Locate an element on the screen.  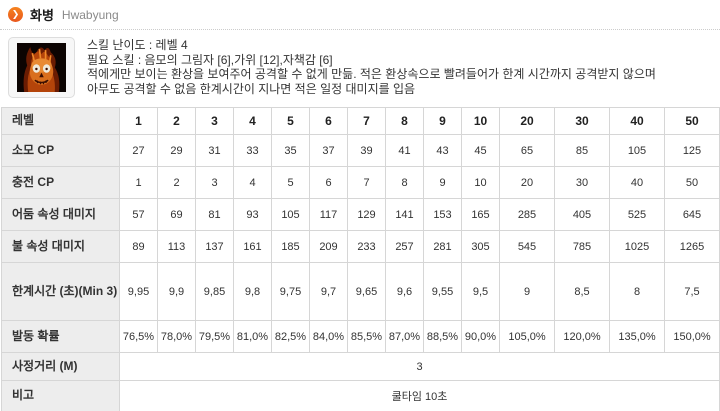
stat-value-cell: 27 is located at coordinates (138, 150).